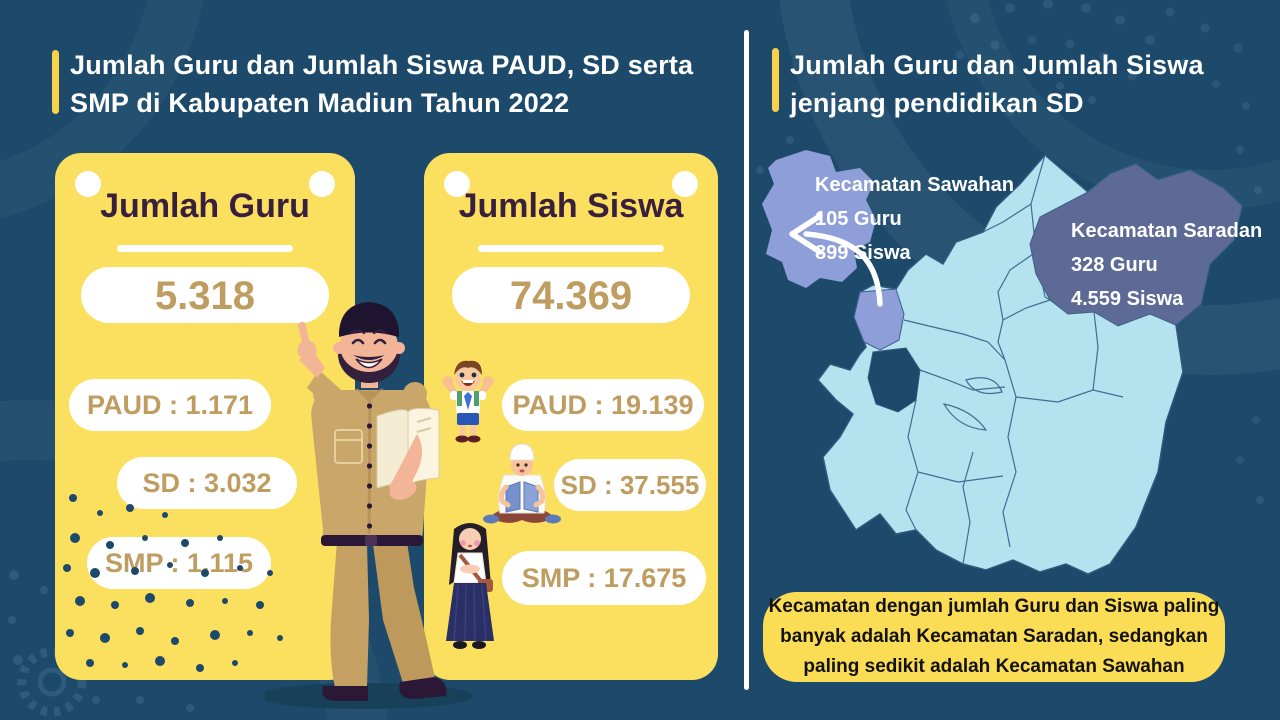 Image resolution: width=1280 pixels, height=720 pixels. I want to click on section-divider, so click(746, 360).